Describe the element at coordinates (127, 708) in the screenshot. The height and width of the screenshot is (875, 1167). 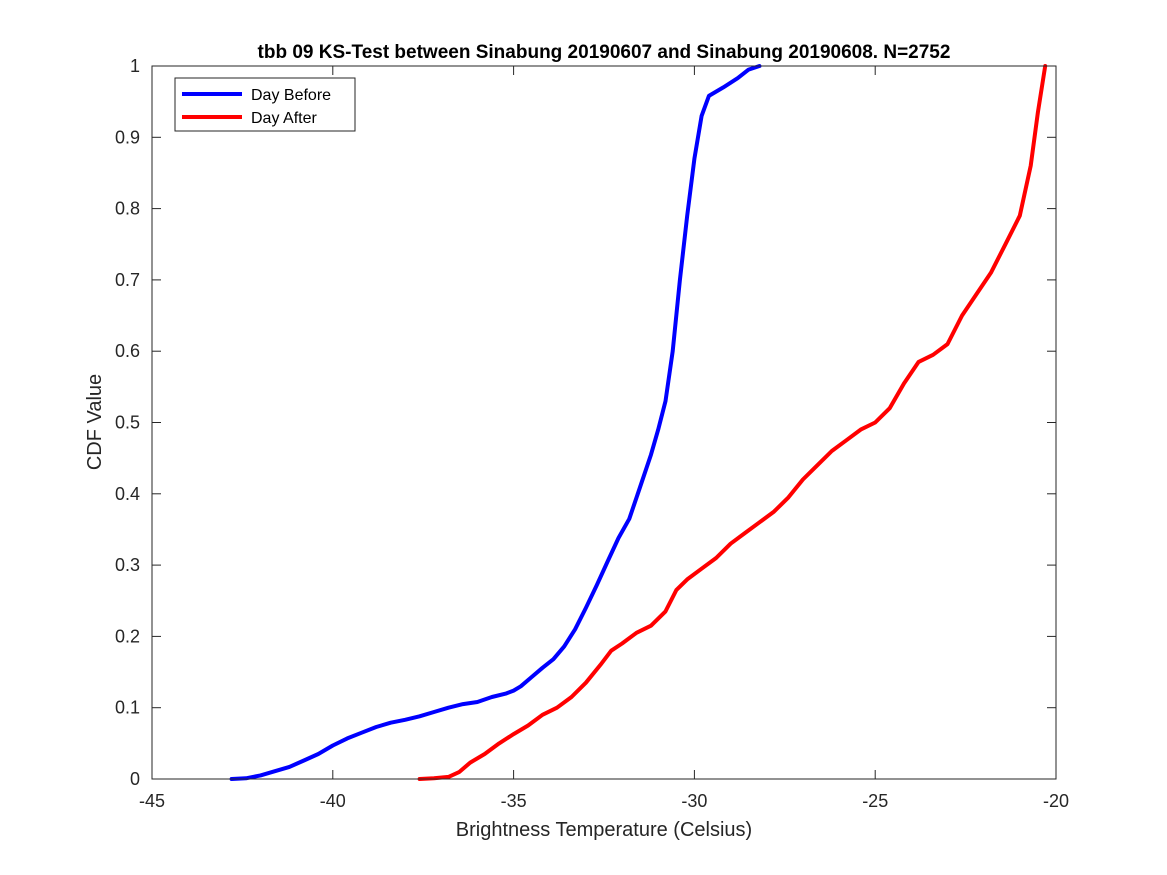
I see `y-tick-label: 0.1` at that location.